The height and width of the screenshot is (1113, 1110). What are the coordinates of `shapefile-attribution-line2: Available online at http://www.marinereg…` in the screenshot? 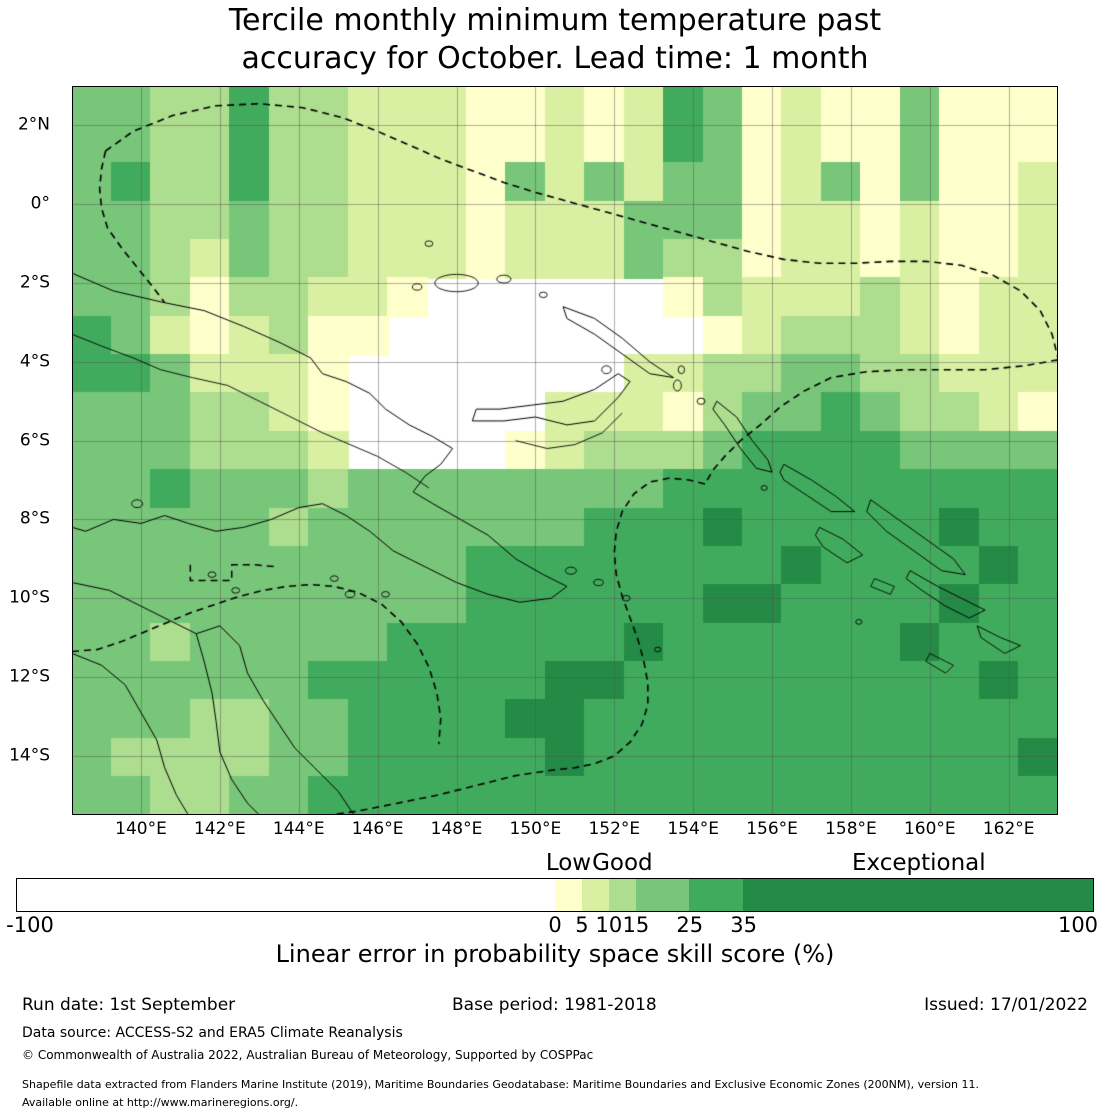 It's located at (160, 1102).